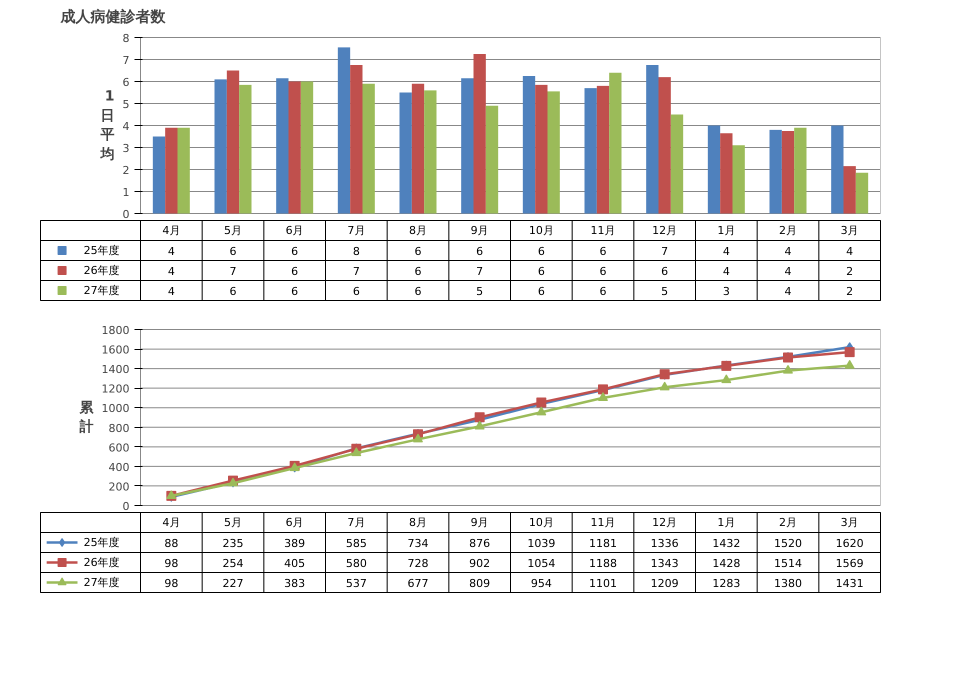 The image size is (980, 693). Describe the element at coordinates (479, 563) in the screenshot. I see `data-label: 902` at that location.